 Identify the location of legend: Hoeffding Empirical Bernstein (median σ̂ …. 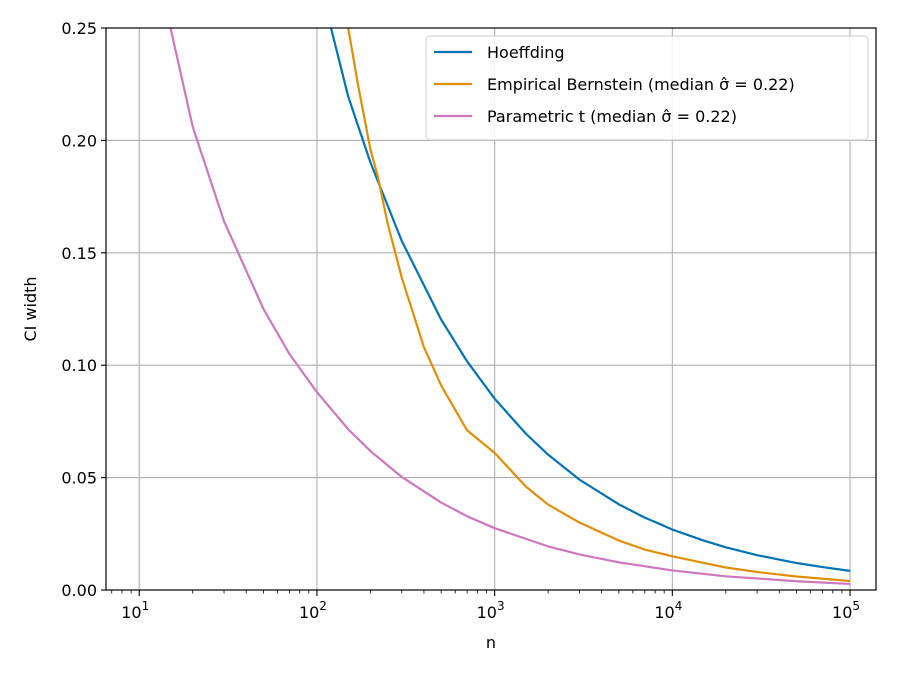
(647, 88).